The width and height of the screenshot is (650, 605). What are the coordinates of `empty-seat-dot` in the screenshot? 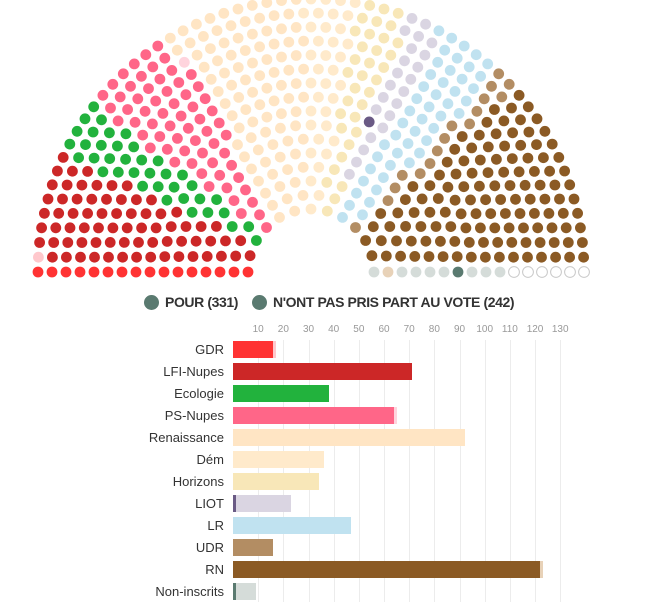 It's located at (584, 272).